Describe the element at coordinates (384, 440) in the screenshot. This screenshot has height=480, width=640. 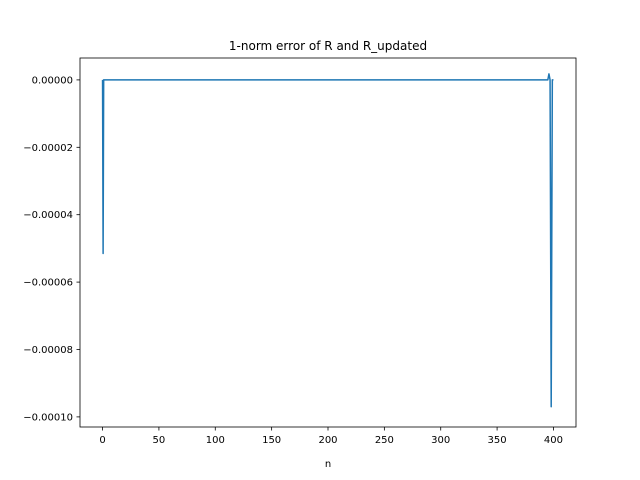
I see `x-tick-label: 250` at that location.